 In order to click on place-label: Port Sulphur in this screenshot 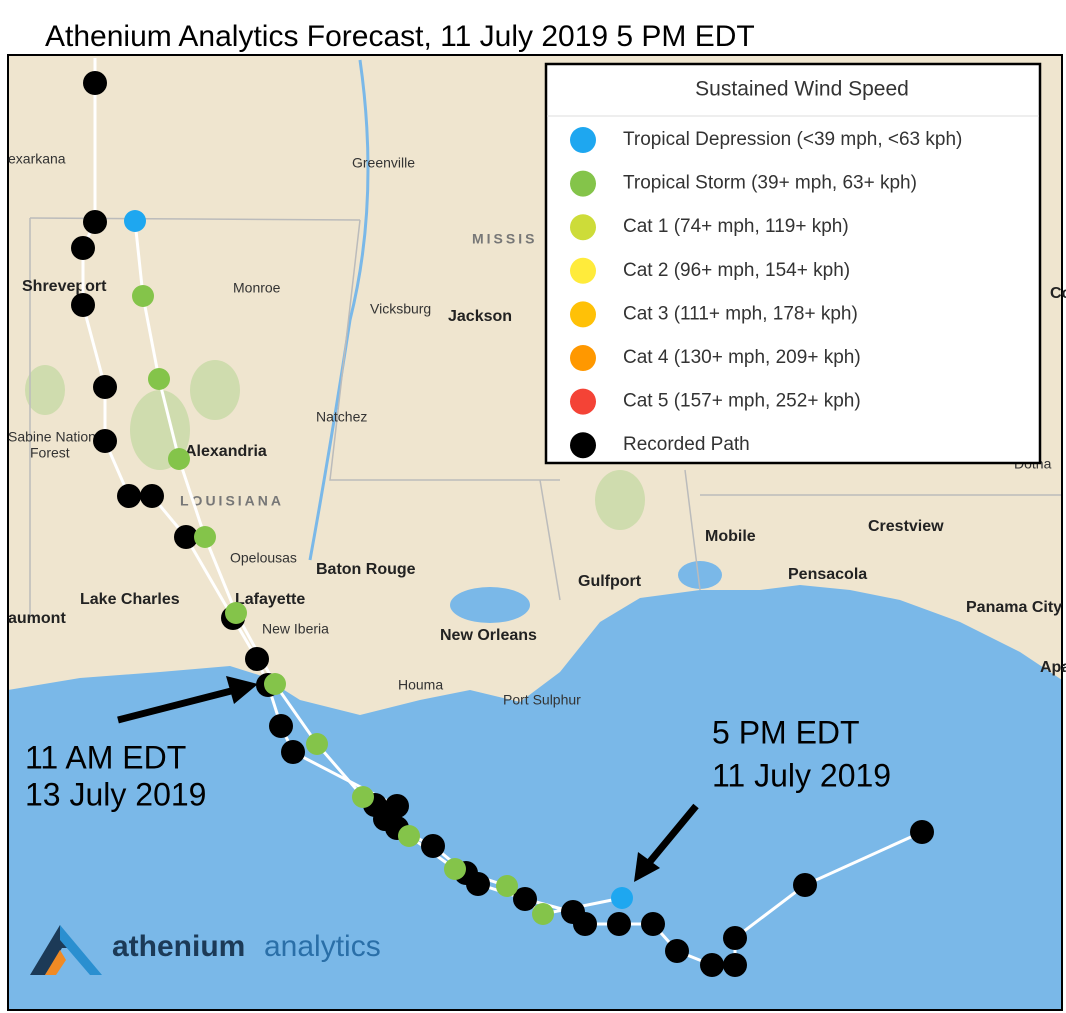, I will do `click(542, 700)`.